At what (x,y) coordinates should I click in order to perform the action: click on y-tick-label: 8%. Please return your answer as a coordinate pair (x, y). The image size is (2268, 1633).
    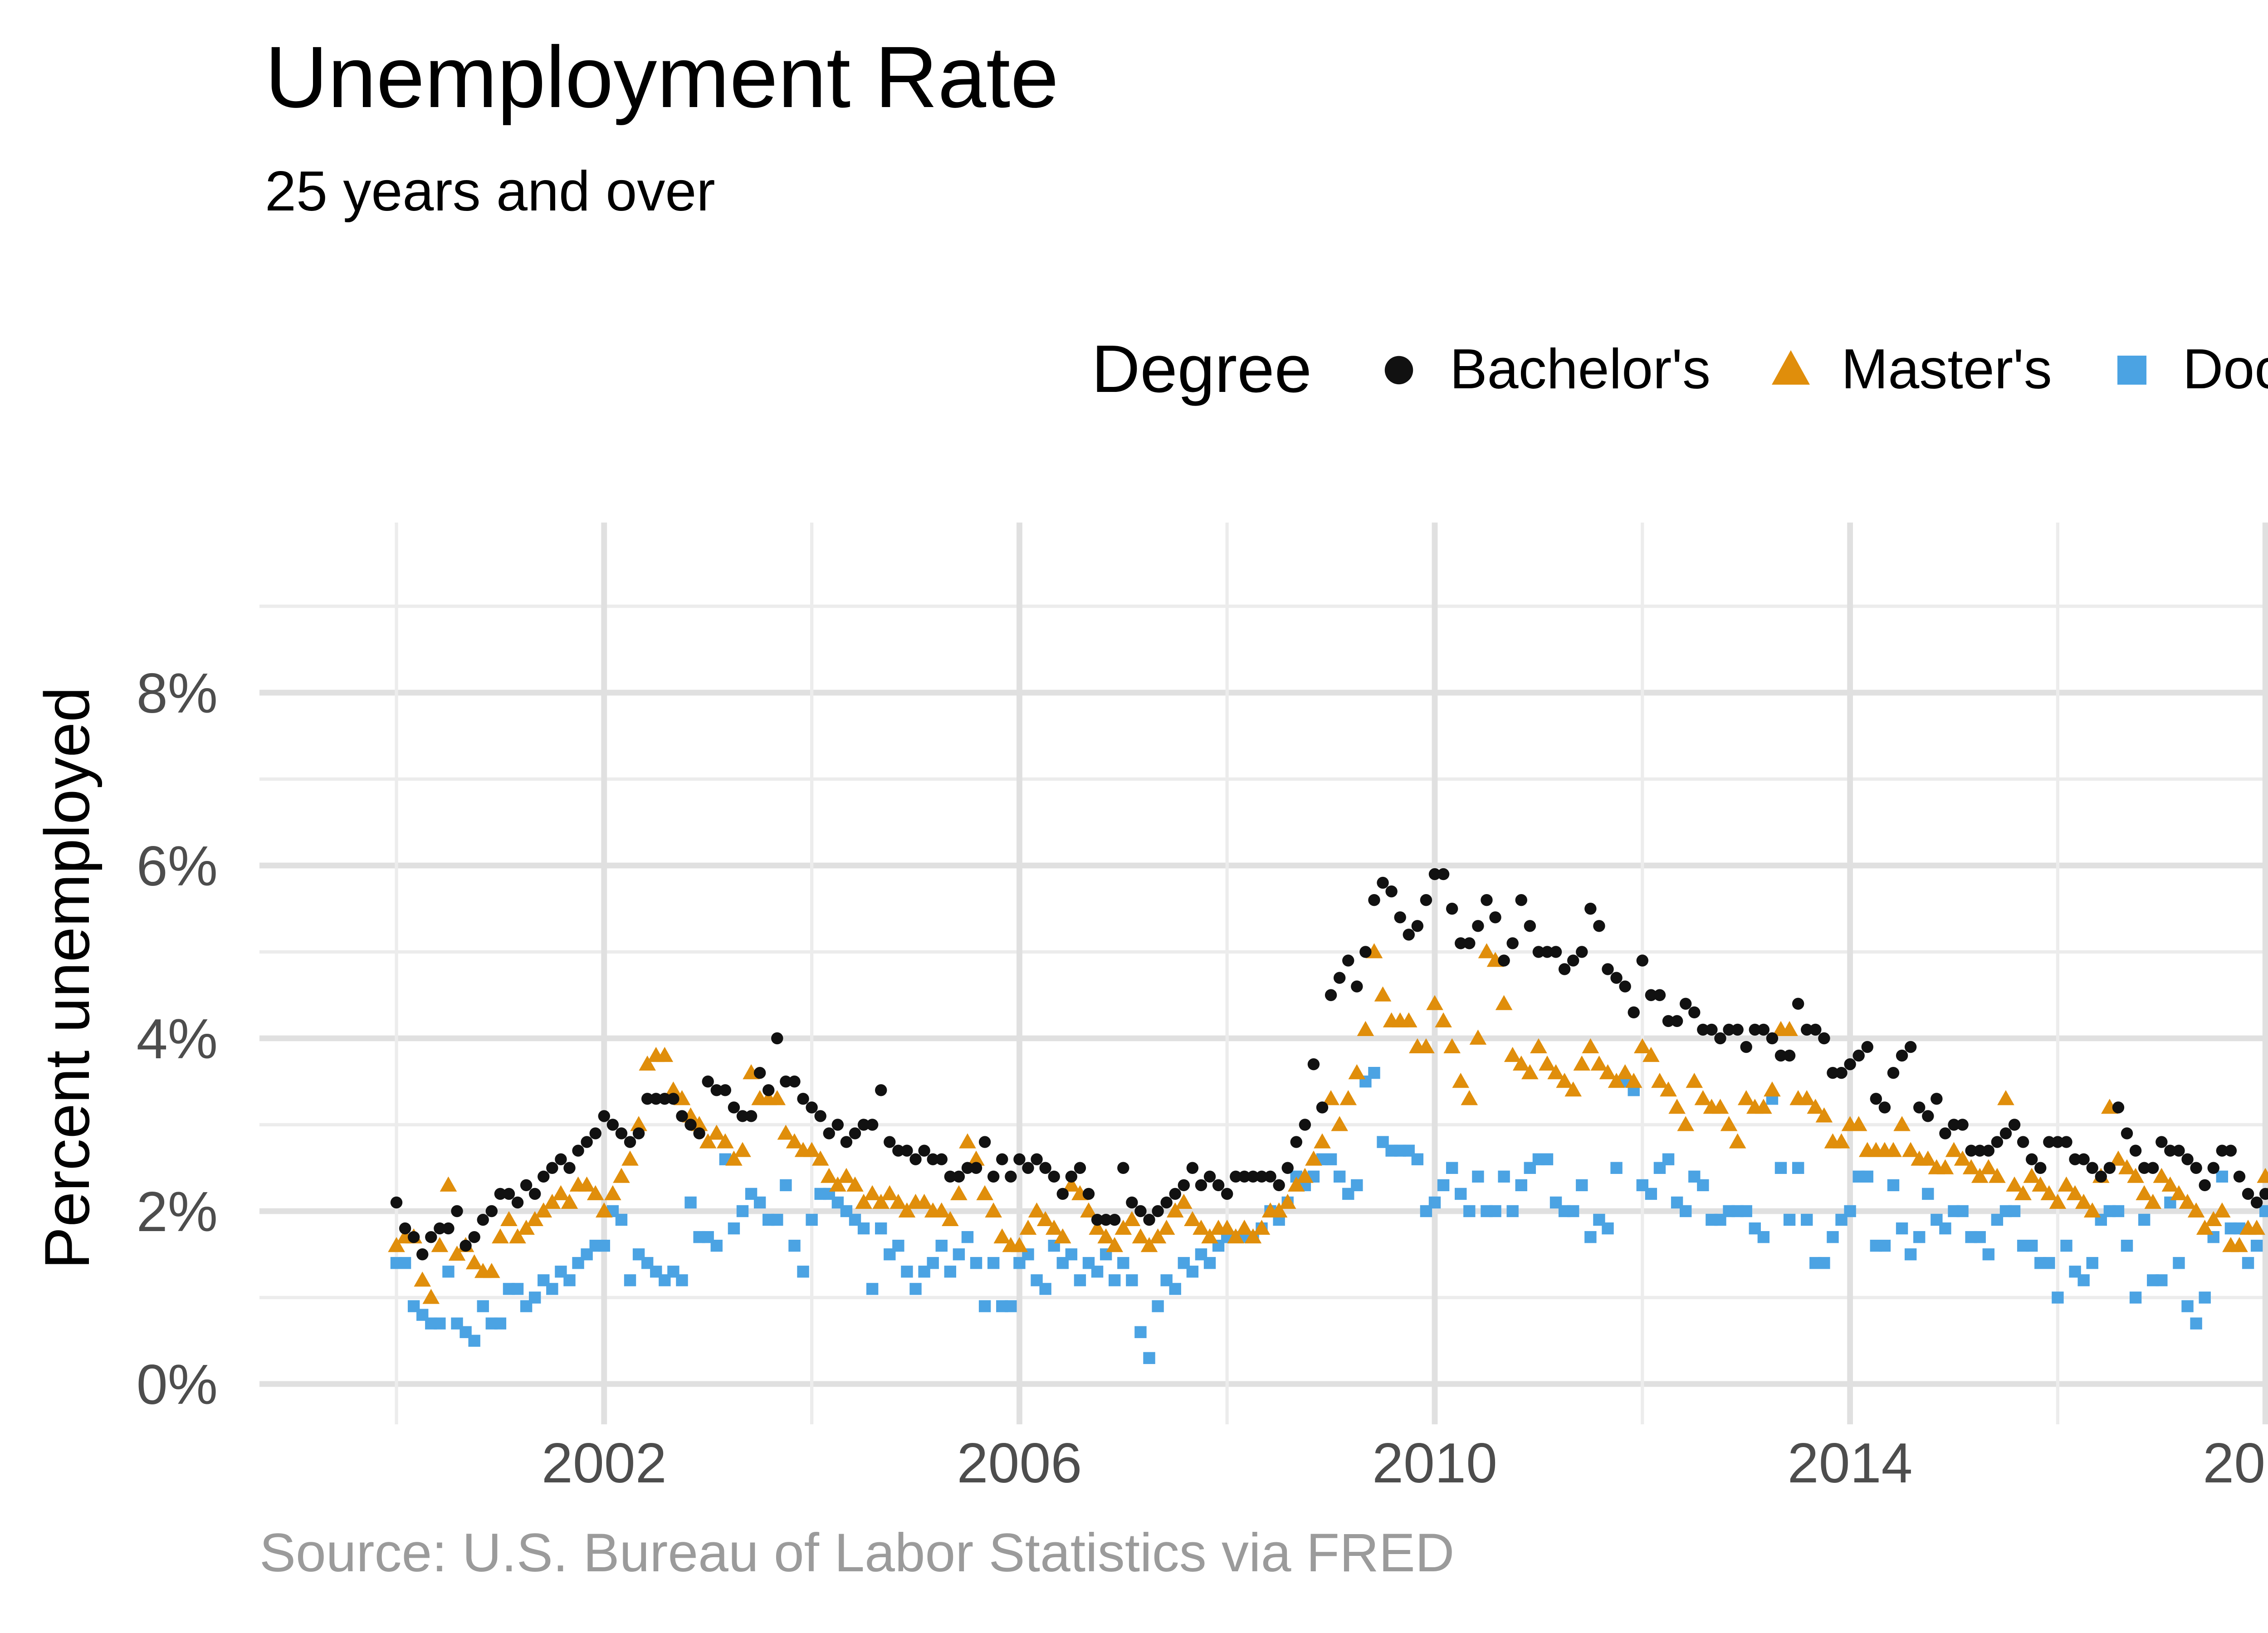
    Looking at the image, I should click on (178, 693).